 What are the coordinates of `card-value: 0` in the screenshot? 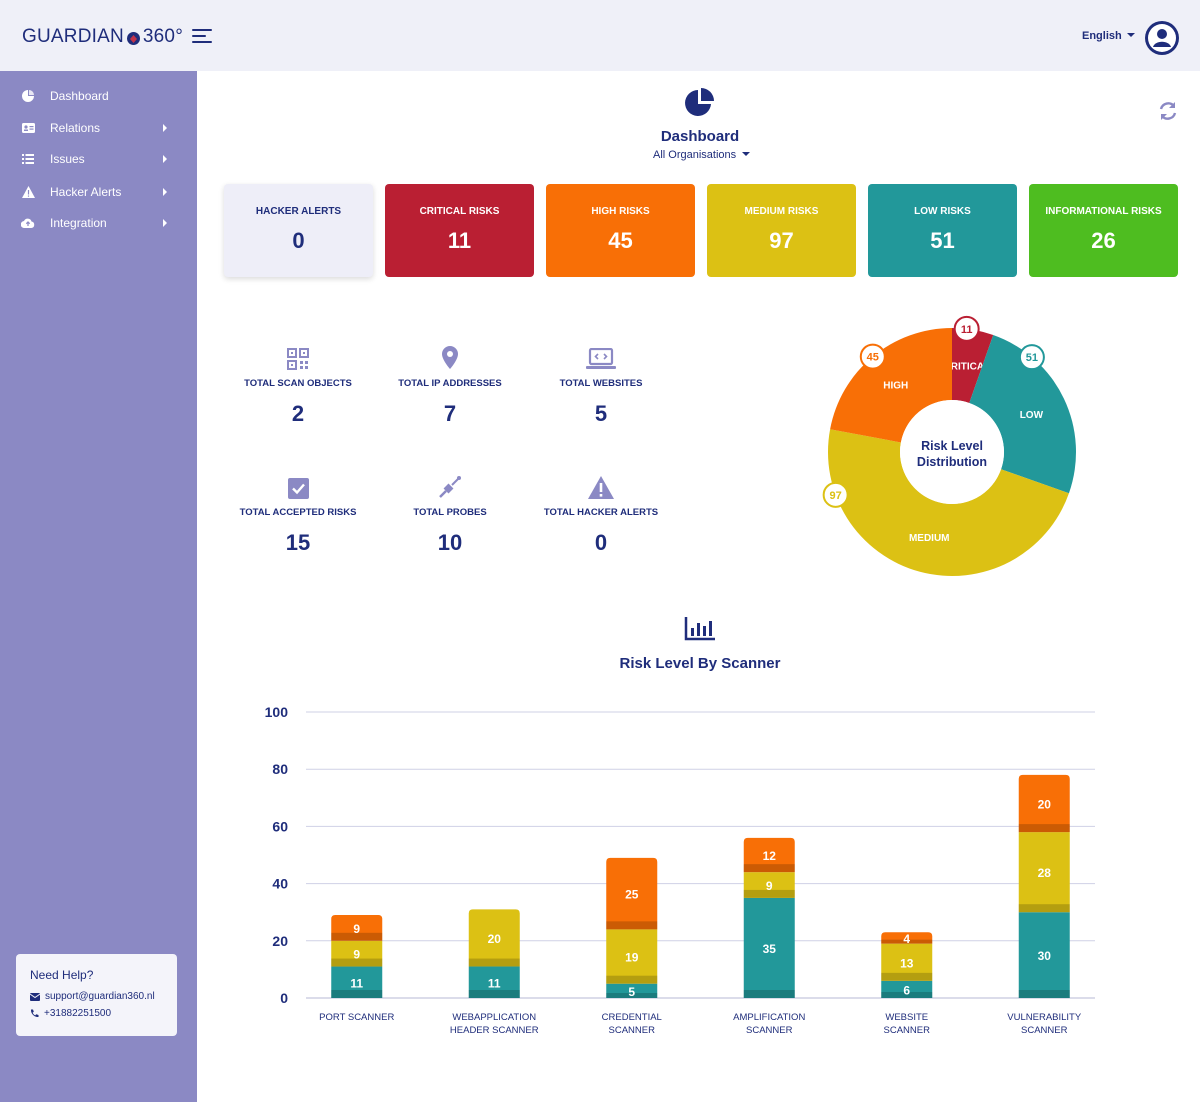 It's located at (298, 240).